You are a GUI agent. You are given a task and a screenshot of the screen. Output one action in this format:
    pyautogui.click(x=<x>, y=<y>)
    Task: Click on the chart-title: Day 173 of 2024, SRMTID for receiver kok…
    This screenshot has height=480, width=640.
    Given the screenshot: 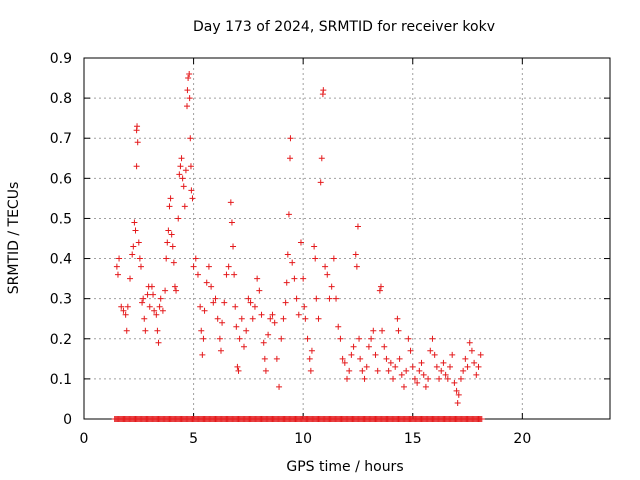 What is the action you would take?
    pyautogui.click(x=344, y=27)
    